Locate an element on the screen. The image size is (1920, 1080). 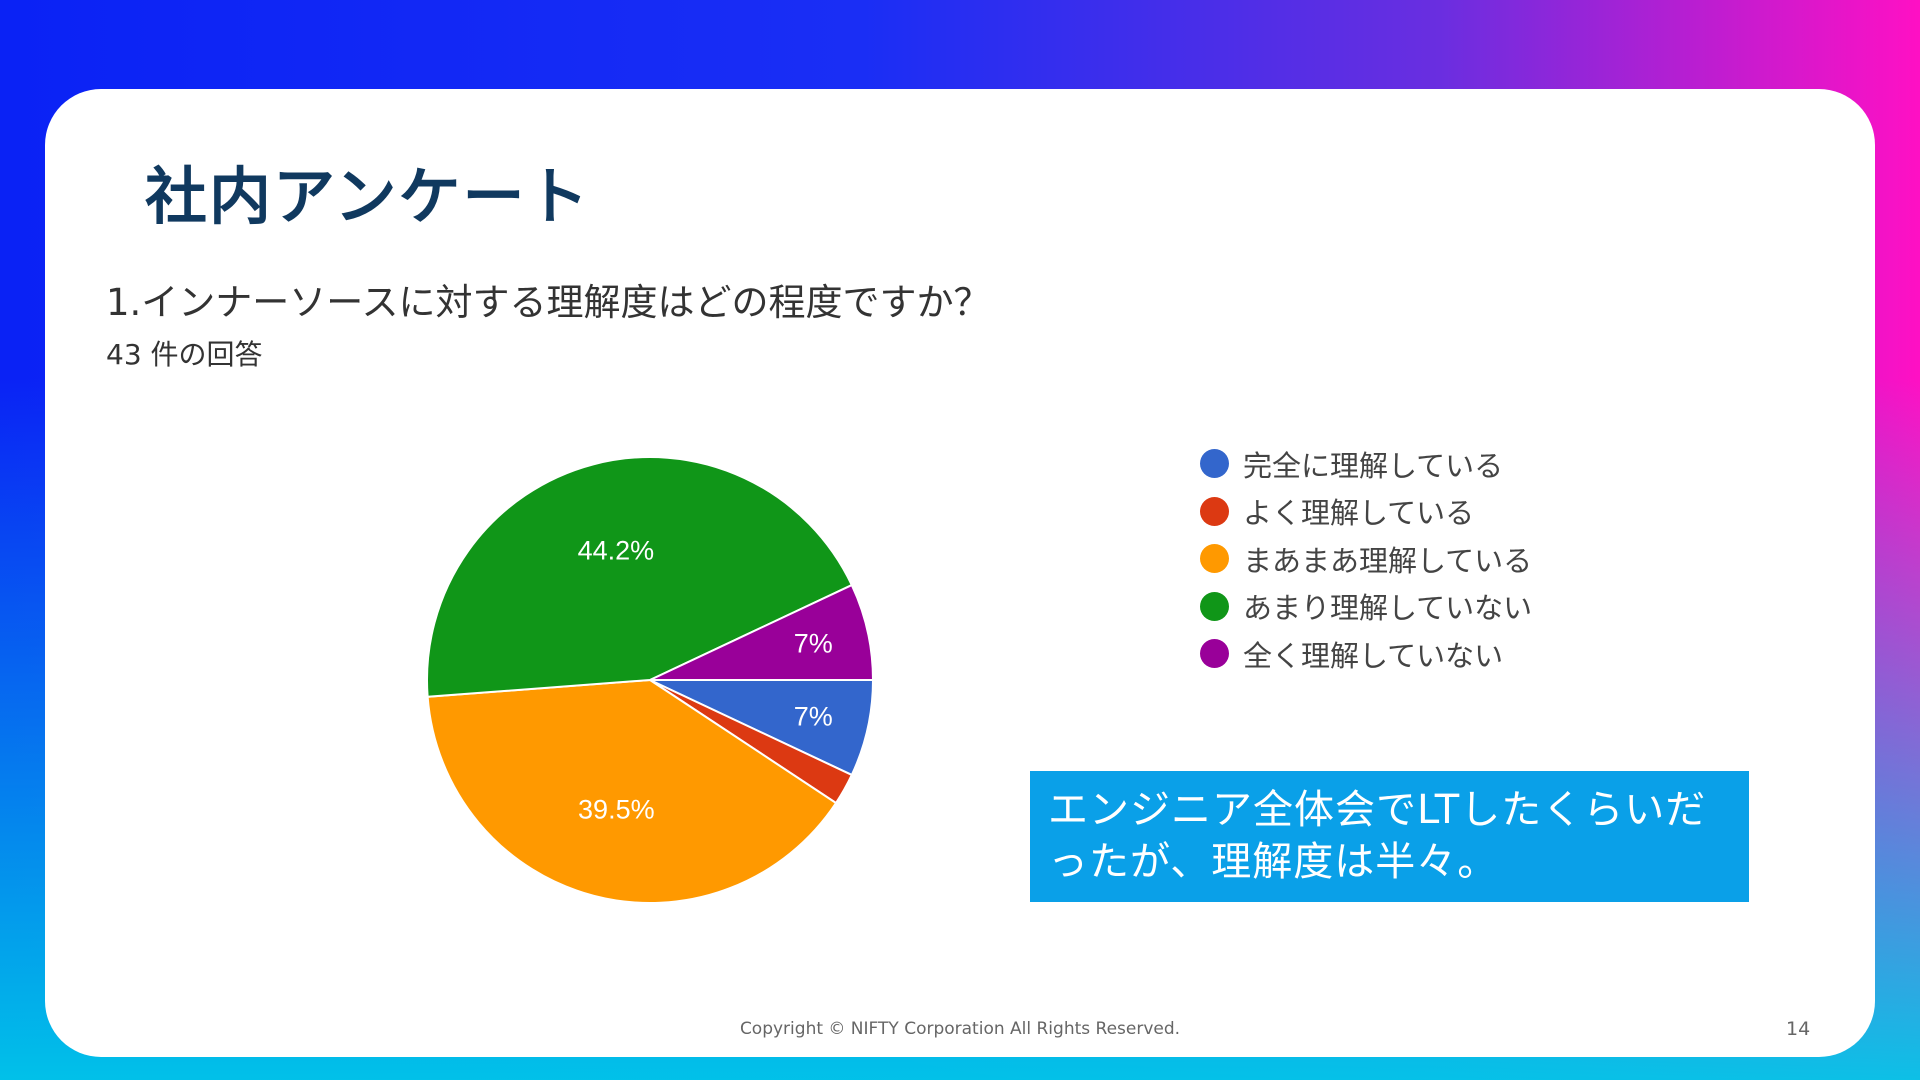
legend-label: あまり理解していない is located at coordinates (1388, 608).